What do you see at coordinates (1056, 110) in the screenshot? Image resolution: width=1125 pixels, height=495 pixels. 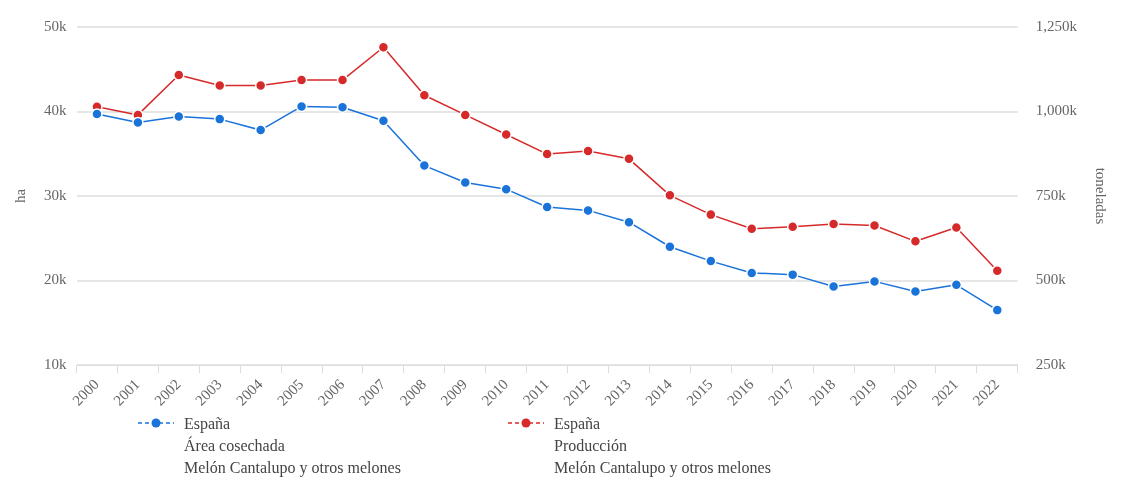 I see `y2-tick-label: 1,000k` at bounding box center [1056, 110].